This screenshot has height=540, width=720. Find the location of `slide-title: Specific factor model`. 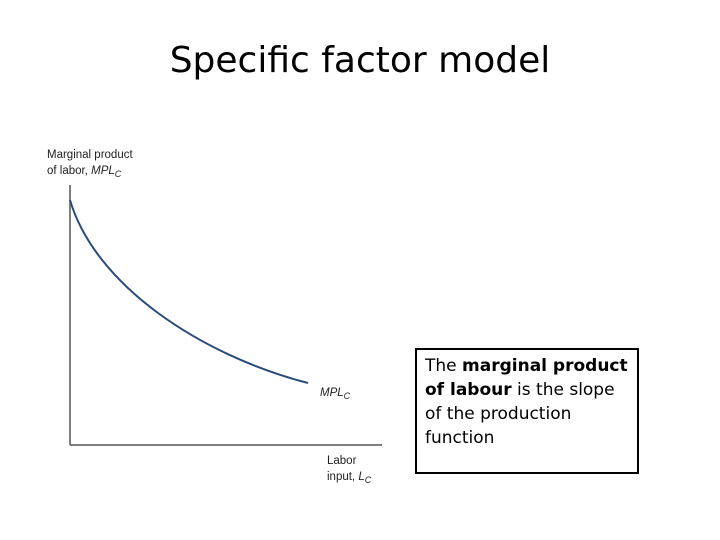

slide-title: Specific factor model is located at coordinates (360, 60).